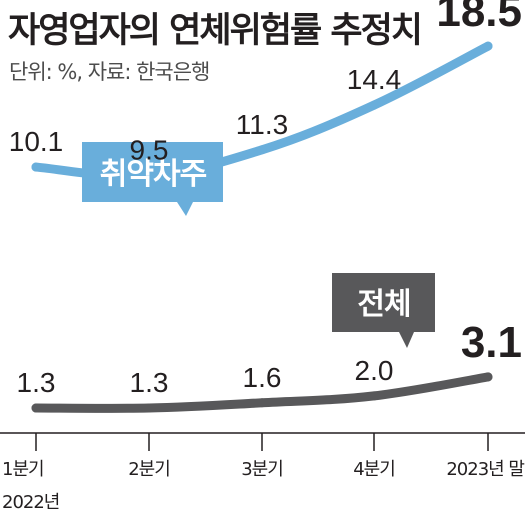 The image size is (525, 521). I want to click on callout-total-label: 전체, so click(383, 304).